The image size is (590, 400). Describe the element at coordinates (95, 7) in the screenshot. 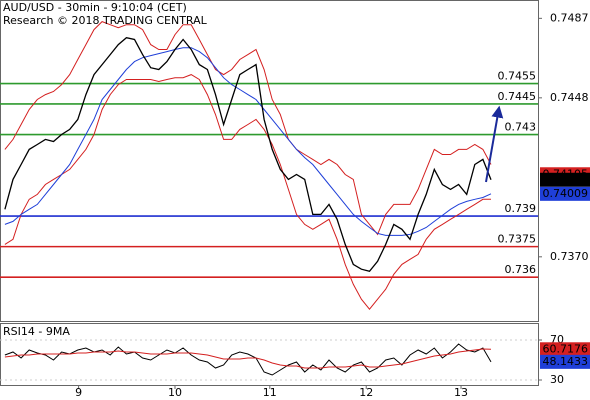

I see `chart-title: AUD/USD - 30min - 9:10:04 (CET)` at that location.